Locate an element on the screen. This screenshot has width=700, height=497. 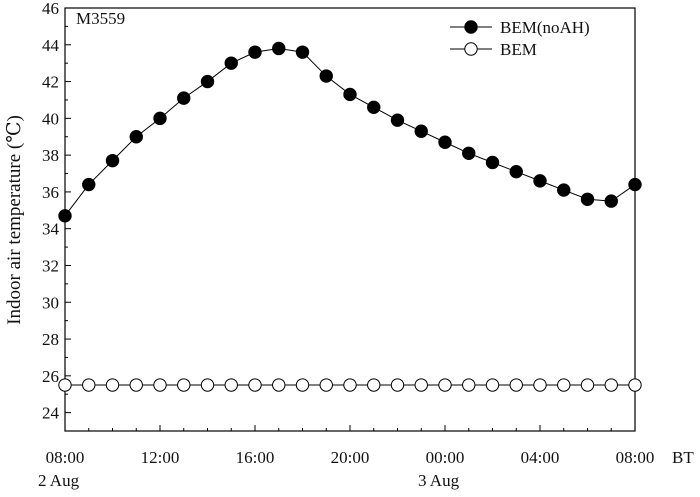
x-tick-label: 16:00 is located at coordinates (255, 457).